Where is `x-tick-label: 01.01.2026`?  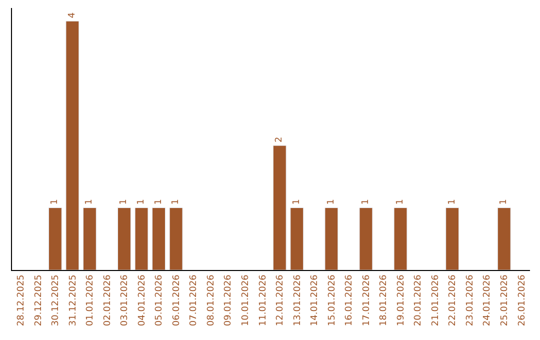
x-tick-label: 01.01.2026 is located at coordinates (91, 300).